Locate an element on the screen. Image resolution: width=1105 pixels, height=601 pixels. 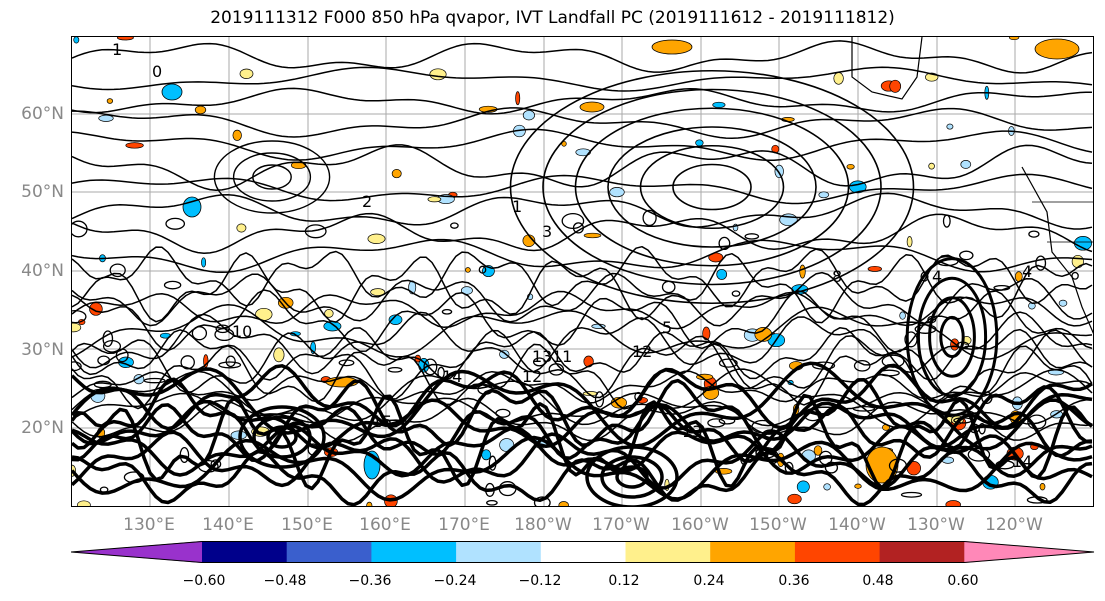
colorbar-tick: −0.12 is located at coordinates (540, 581).